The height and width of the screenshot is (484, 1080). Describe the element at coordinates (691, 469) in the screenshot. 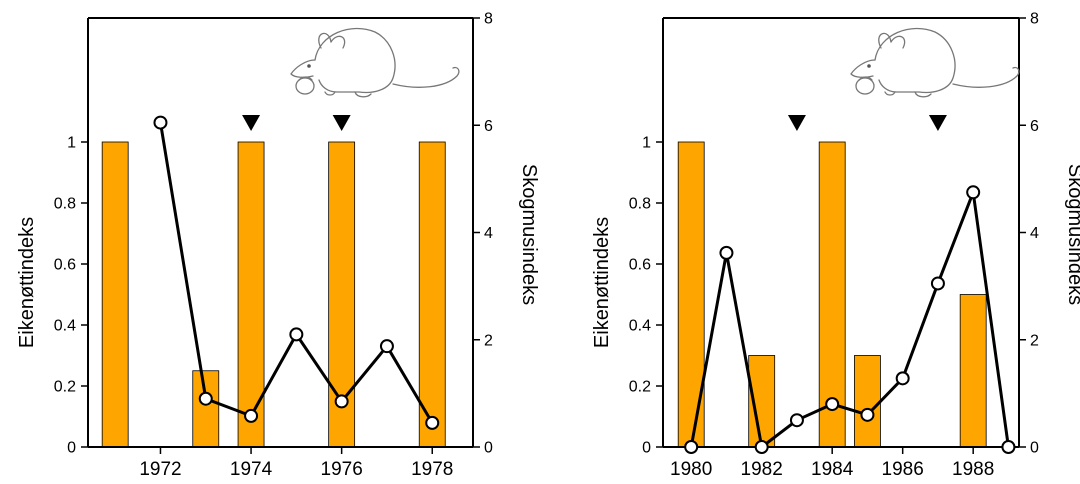

I see `x-tick-label: 1980` at that location.